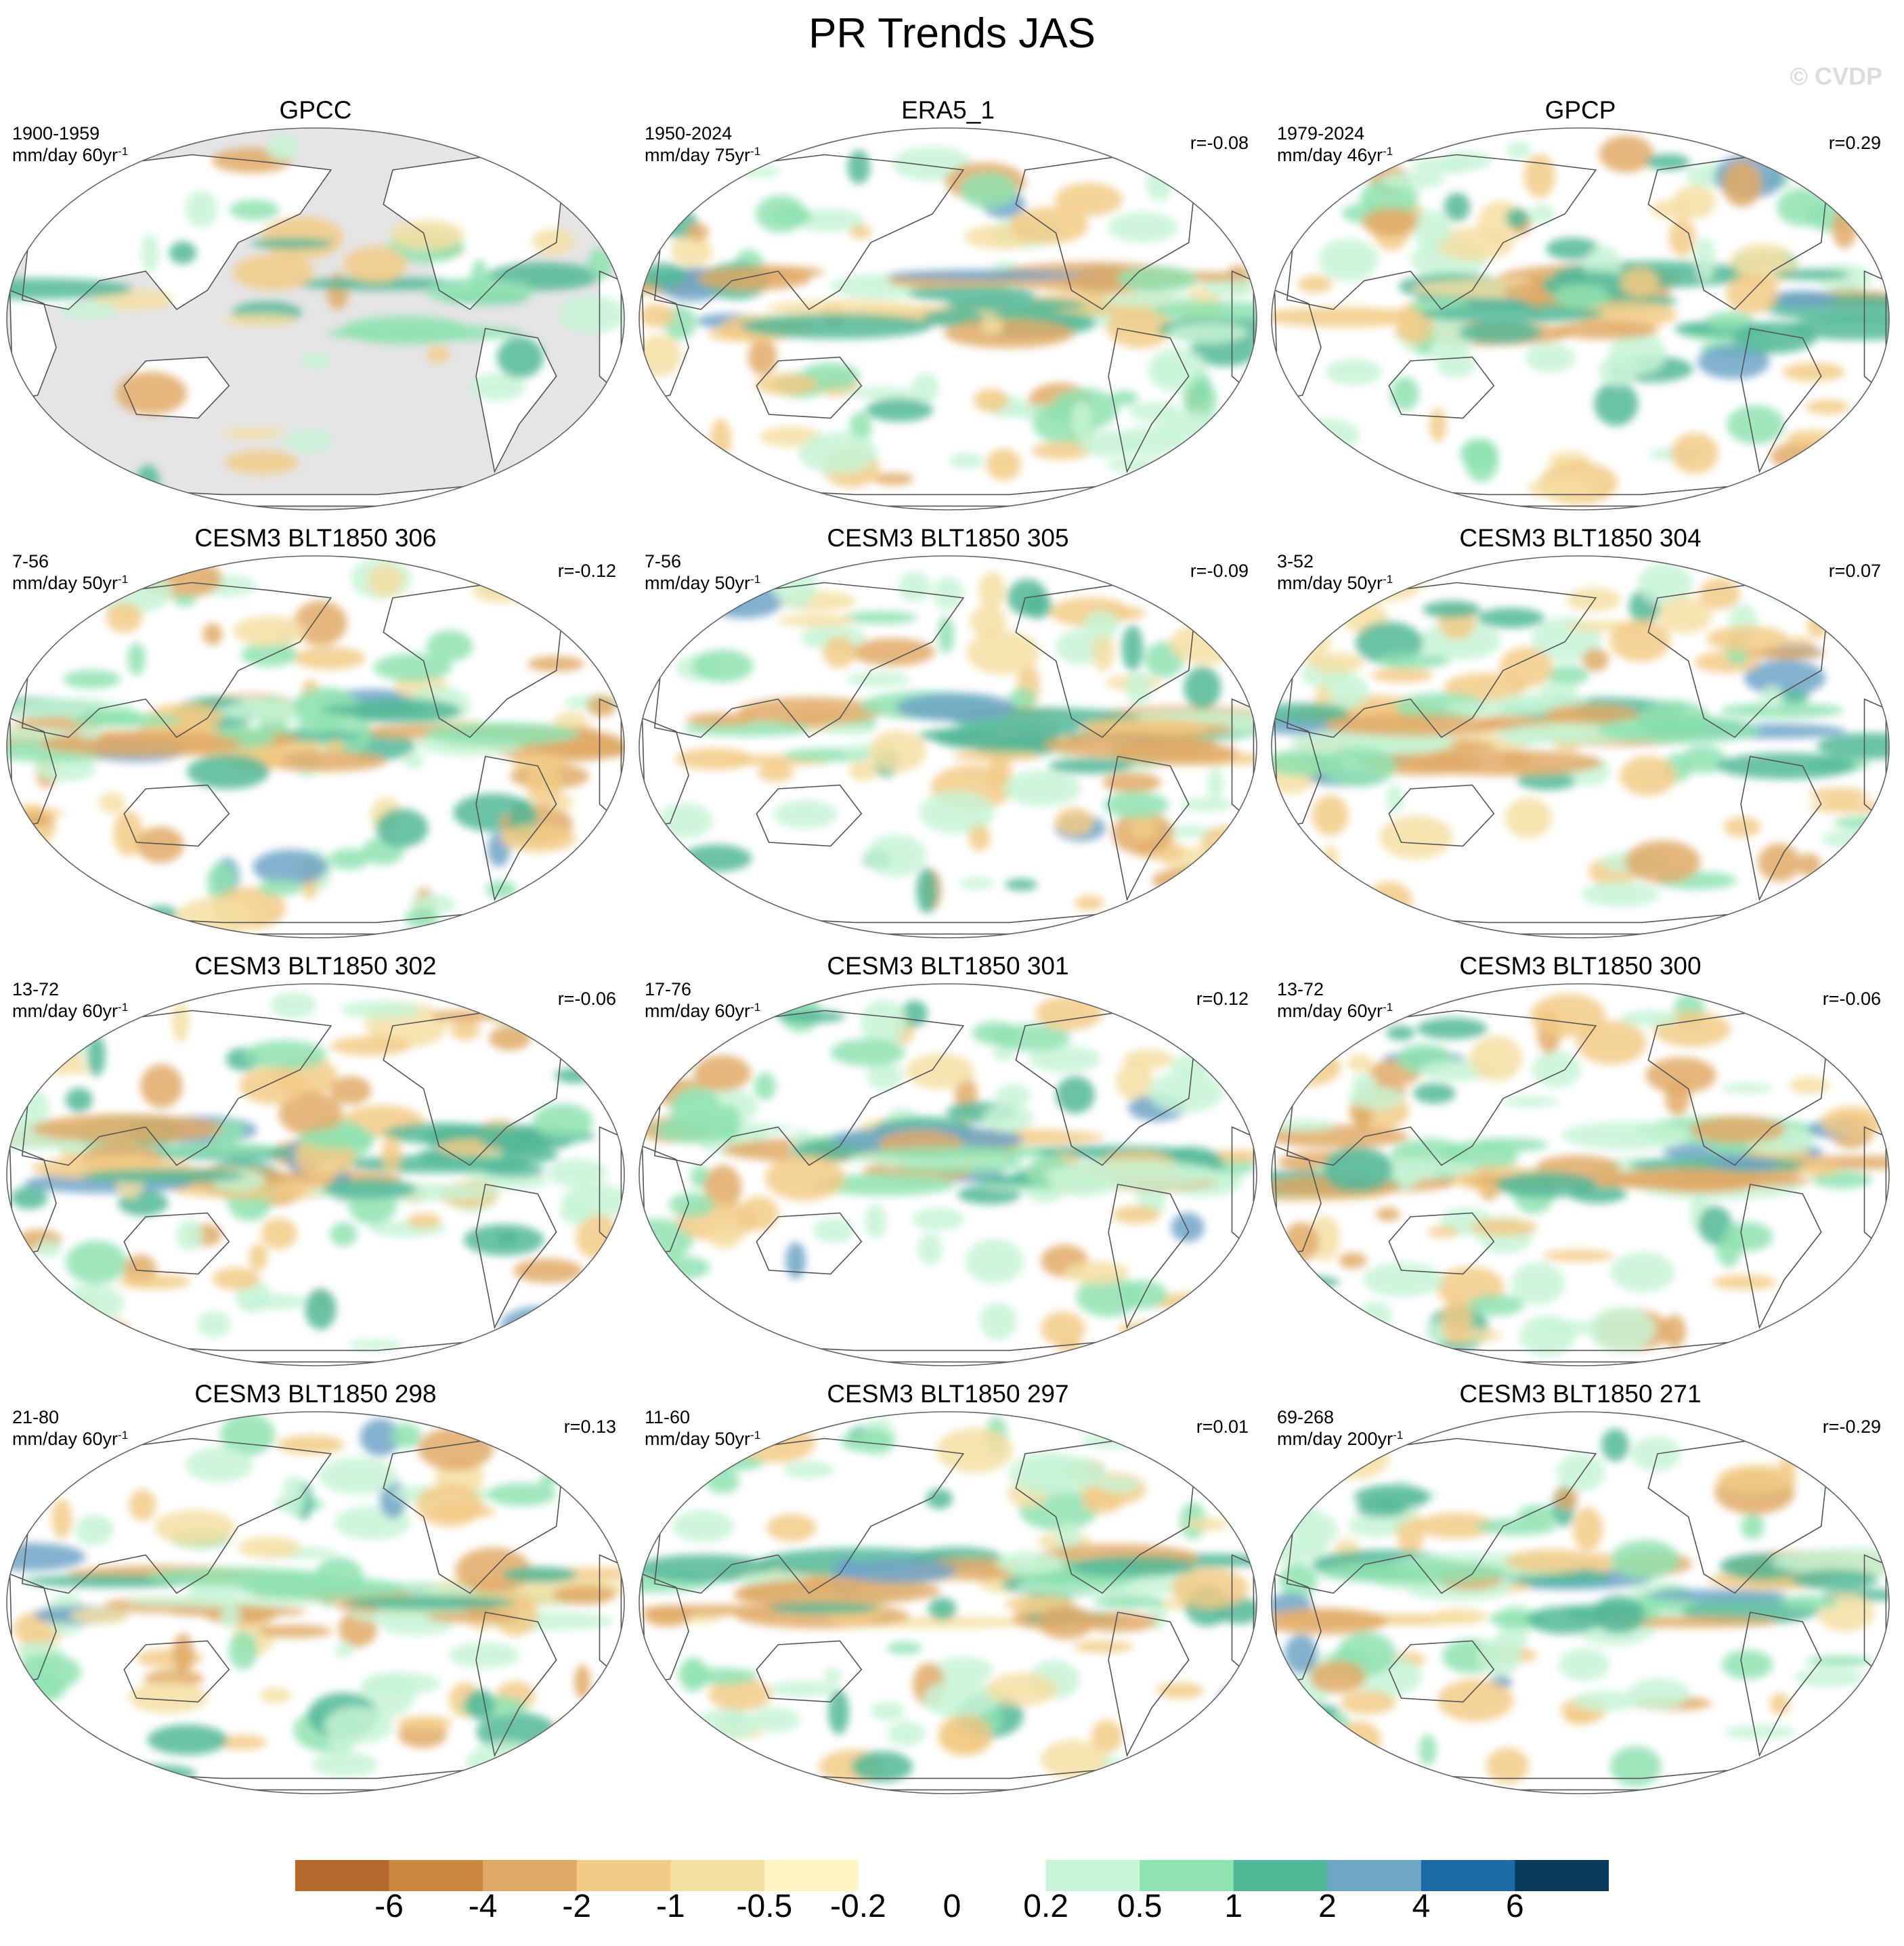 The image size is (1904, 1946). What do you see at coordinates (1422, 1906) in the screenshot?
I see `colorbar-tick-label: 4` at bounding box center [1422, 1906].